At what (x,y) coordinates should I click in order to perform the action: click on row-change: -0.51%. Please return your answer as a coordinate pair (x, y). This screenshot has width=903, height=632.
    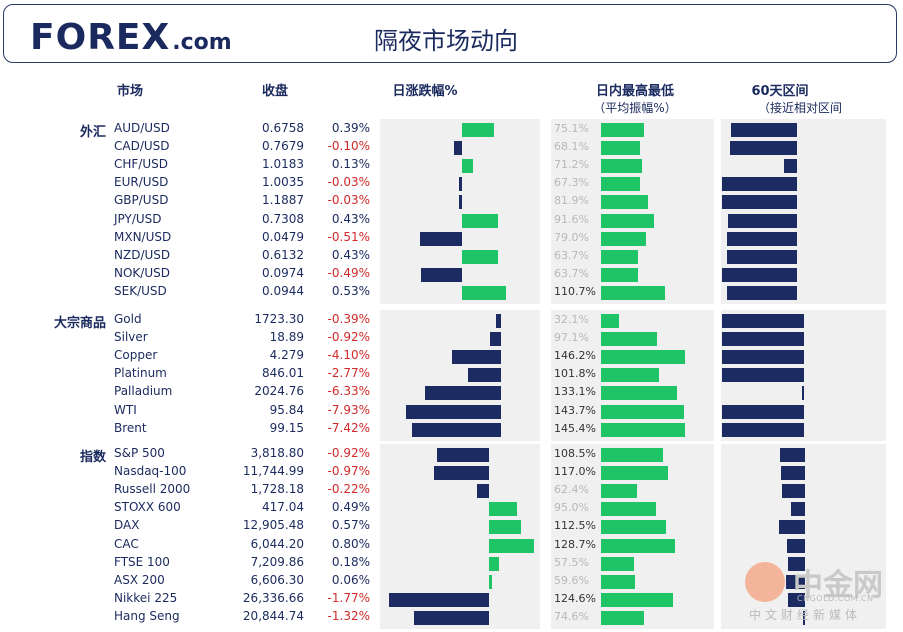
    Looking at the image, I should click on (348, 236).